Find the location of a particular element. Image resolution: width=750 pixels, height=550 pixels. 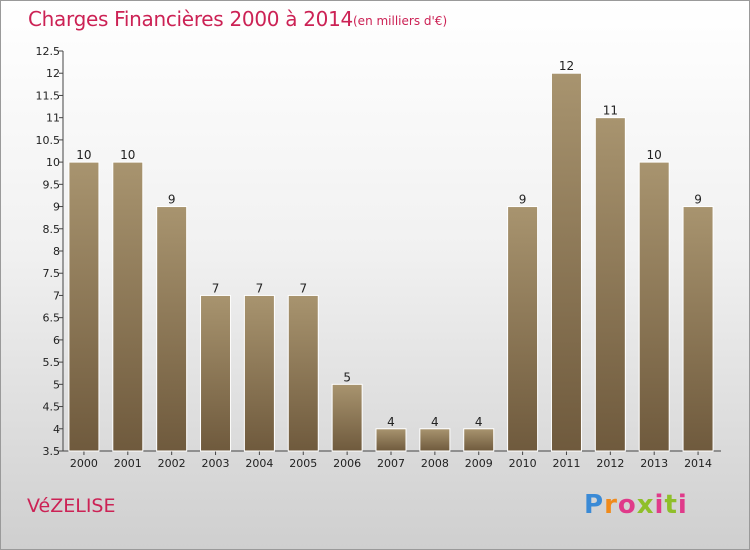

y-tick-label: 6 is located at coordinates (56, 340).